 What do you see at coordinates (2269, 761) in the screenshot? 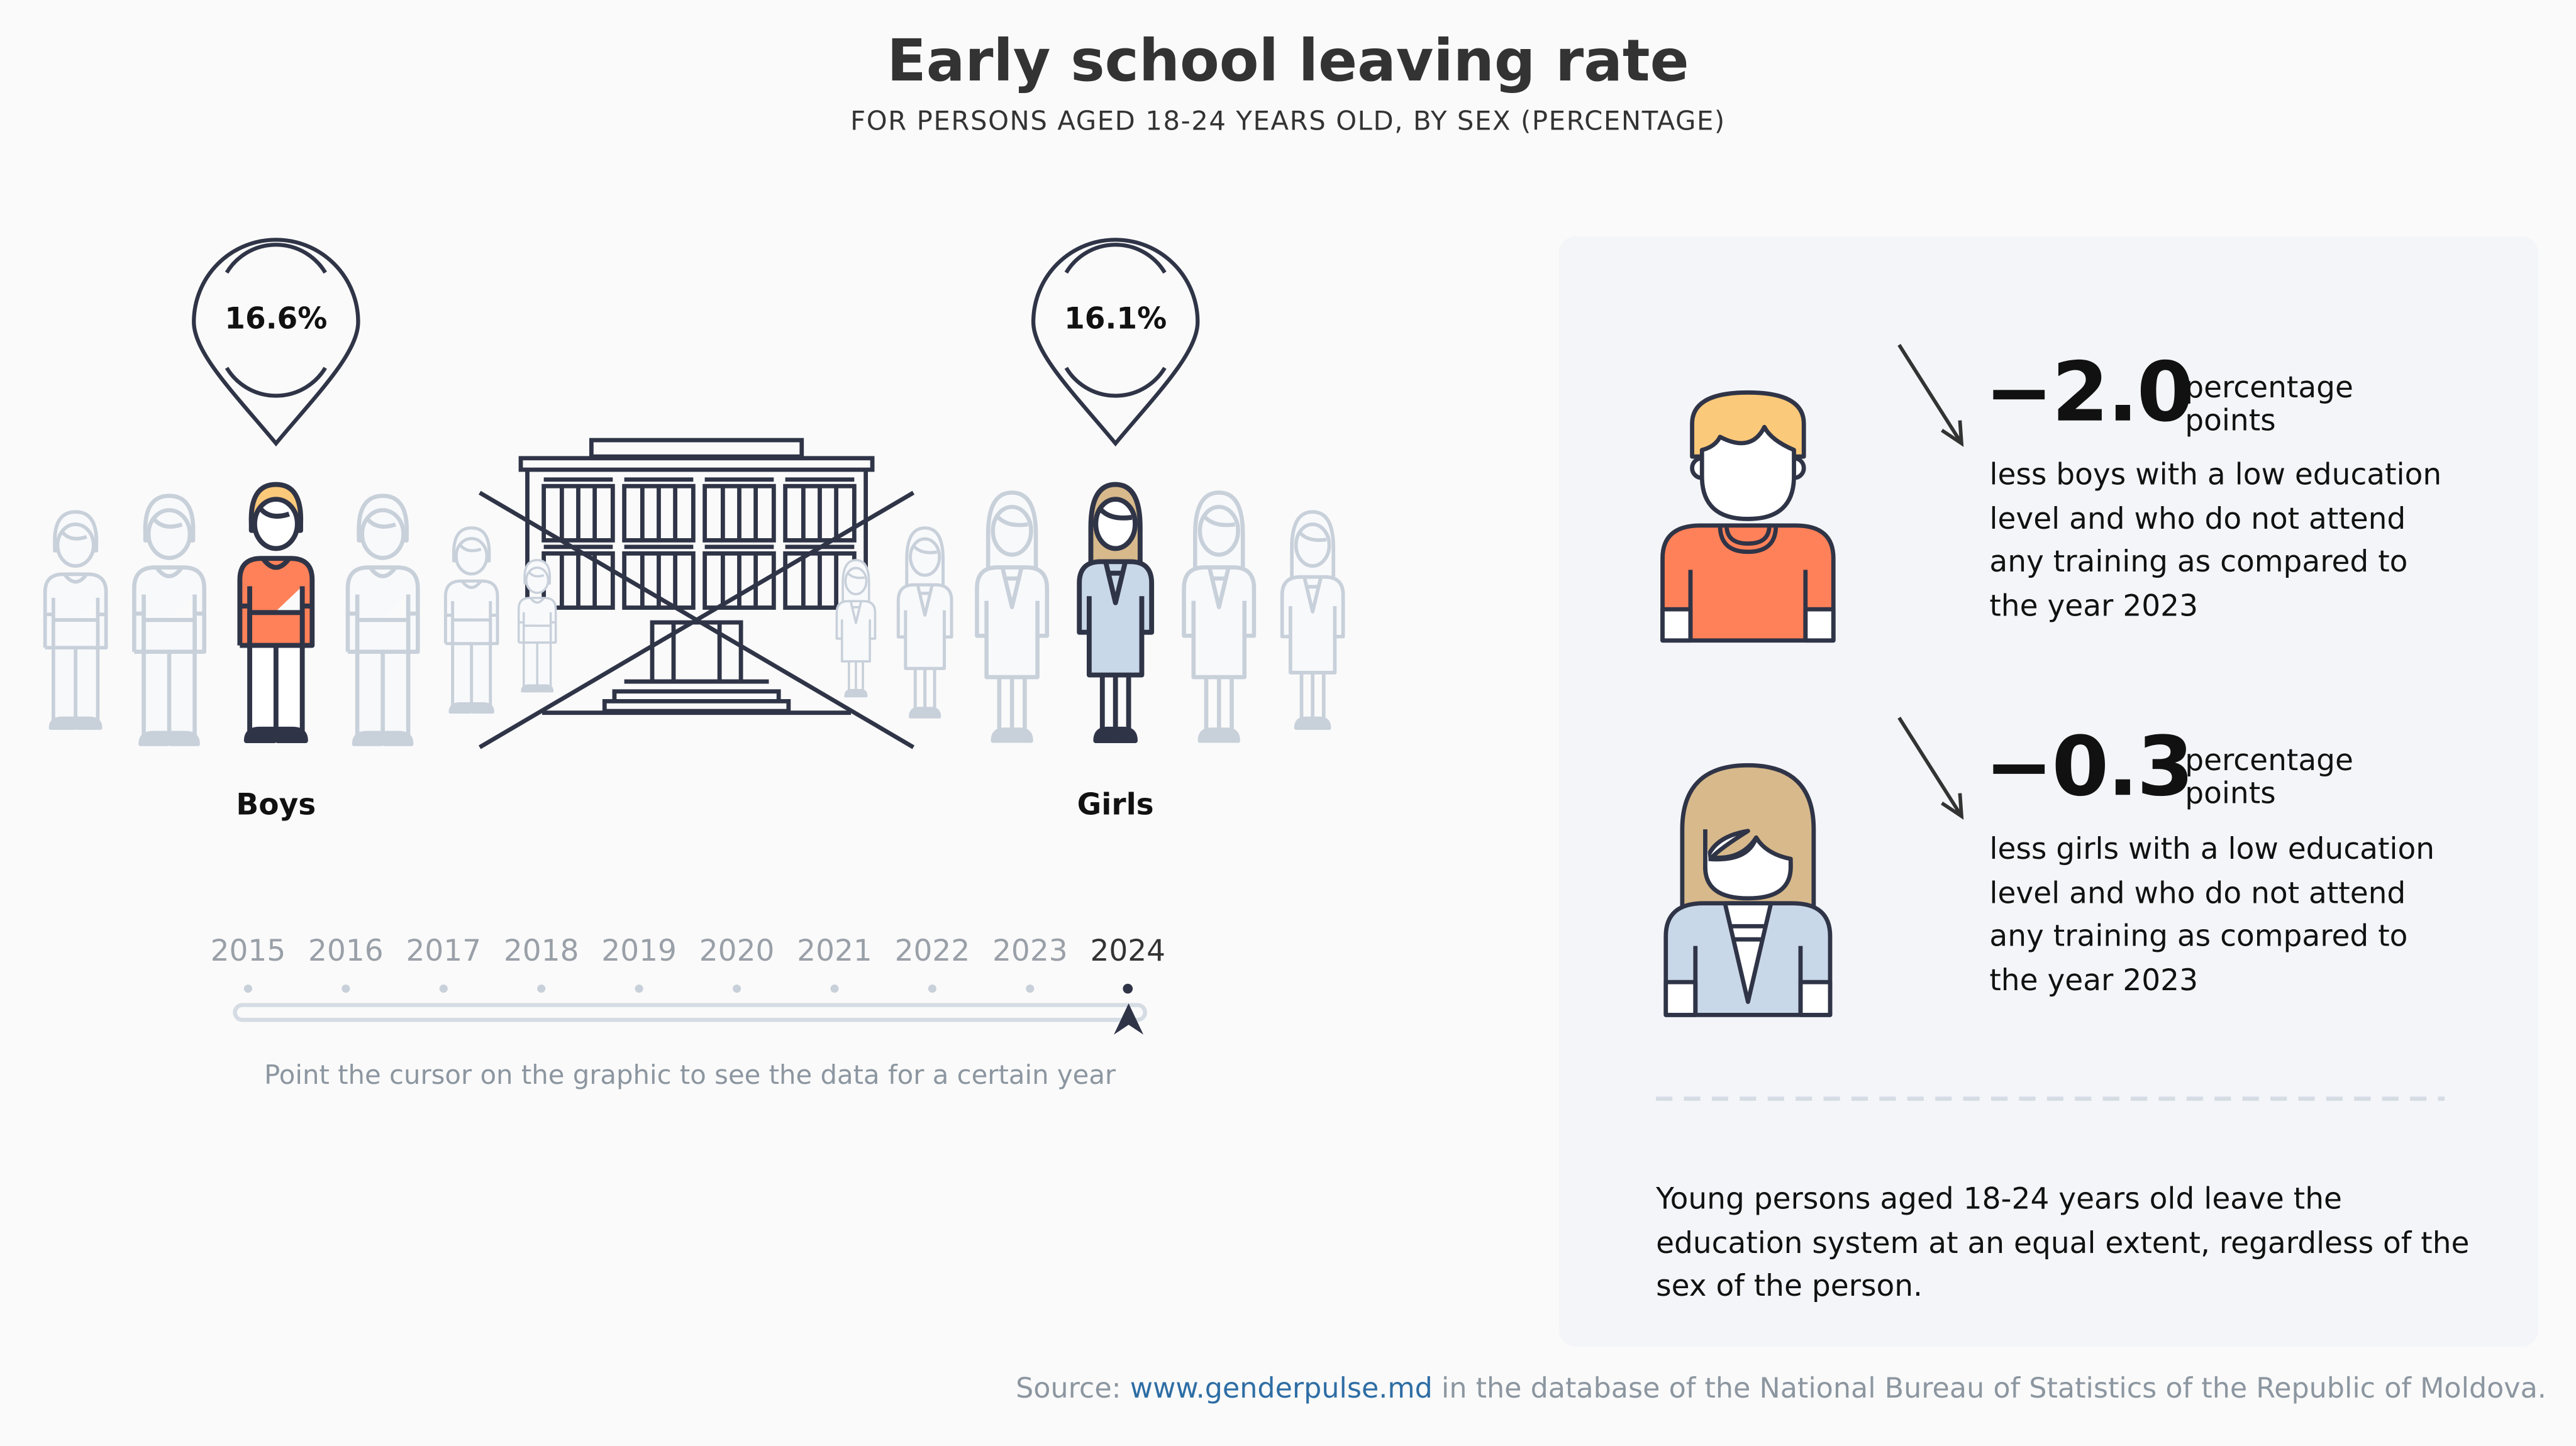
I see `girls-unit-line1: percentage` at bounding box center [2269, 761].